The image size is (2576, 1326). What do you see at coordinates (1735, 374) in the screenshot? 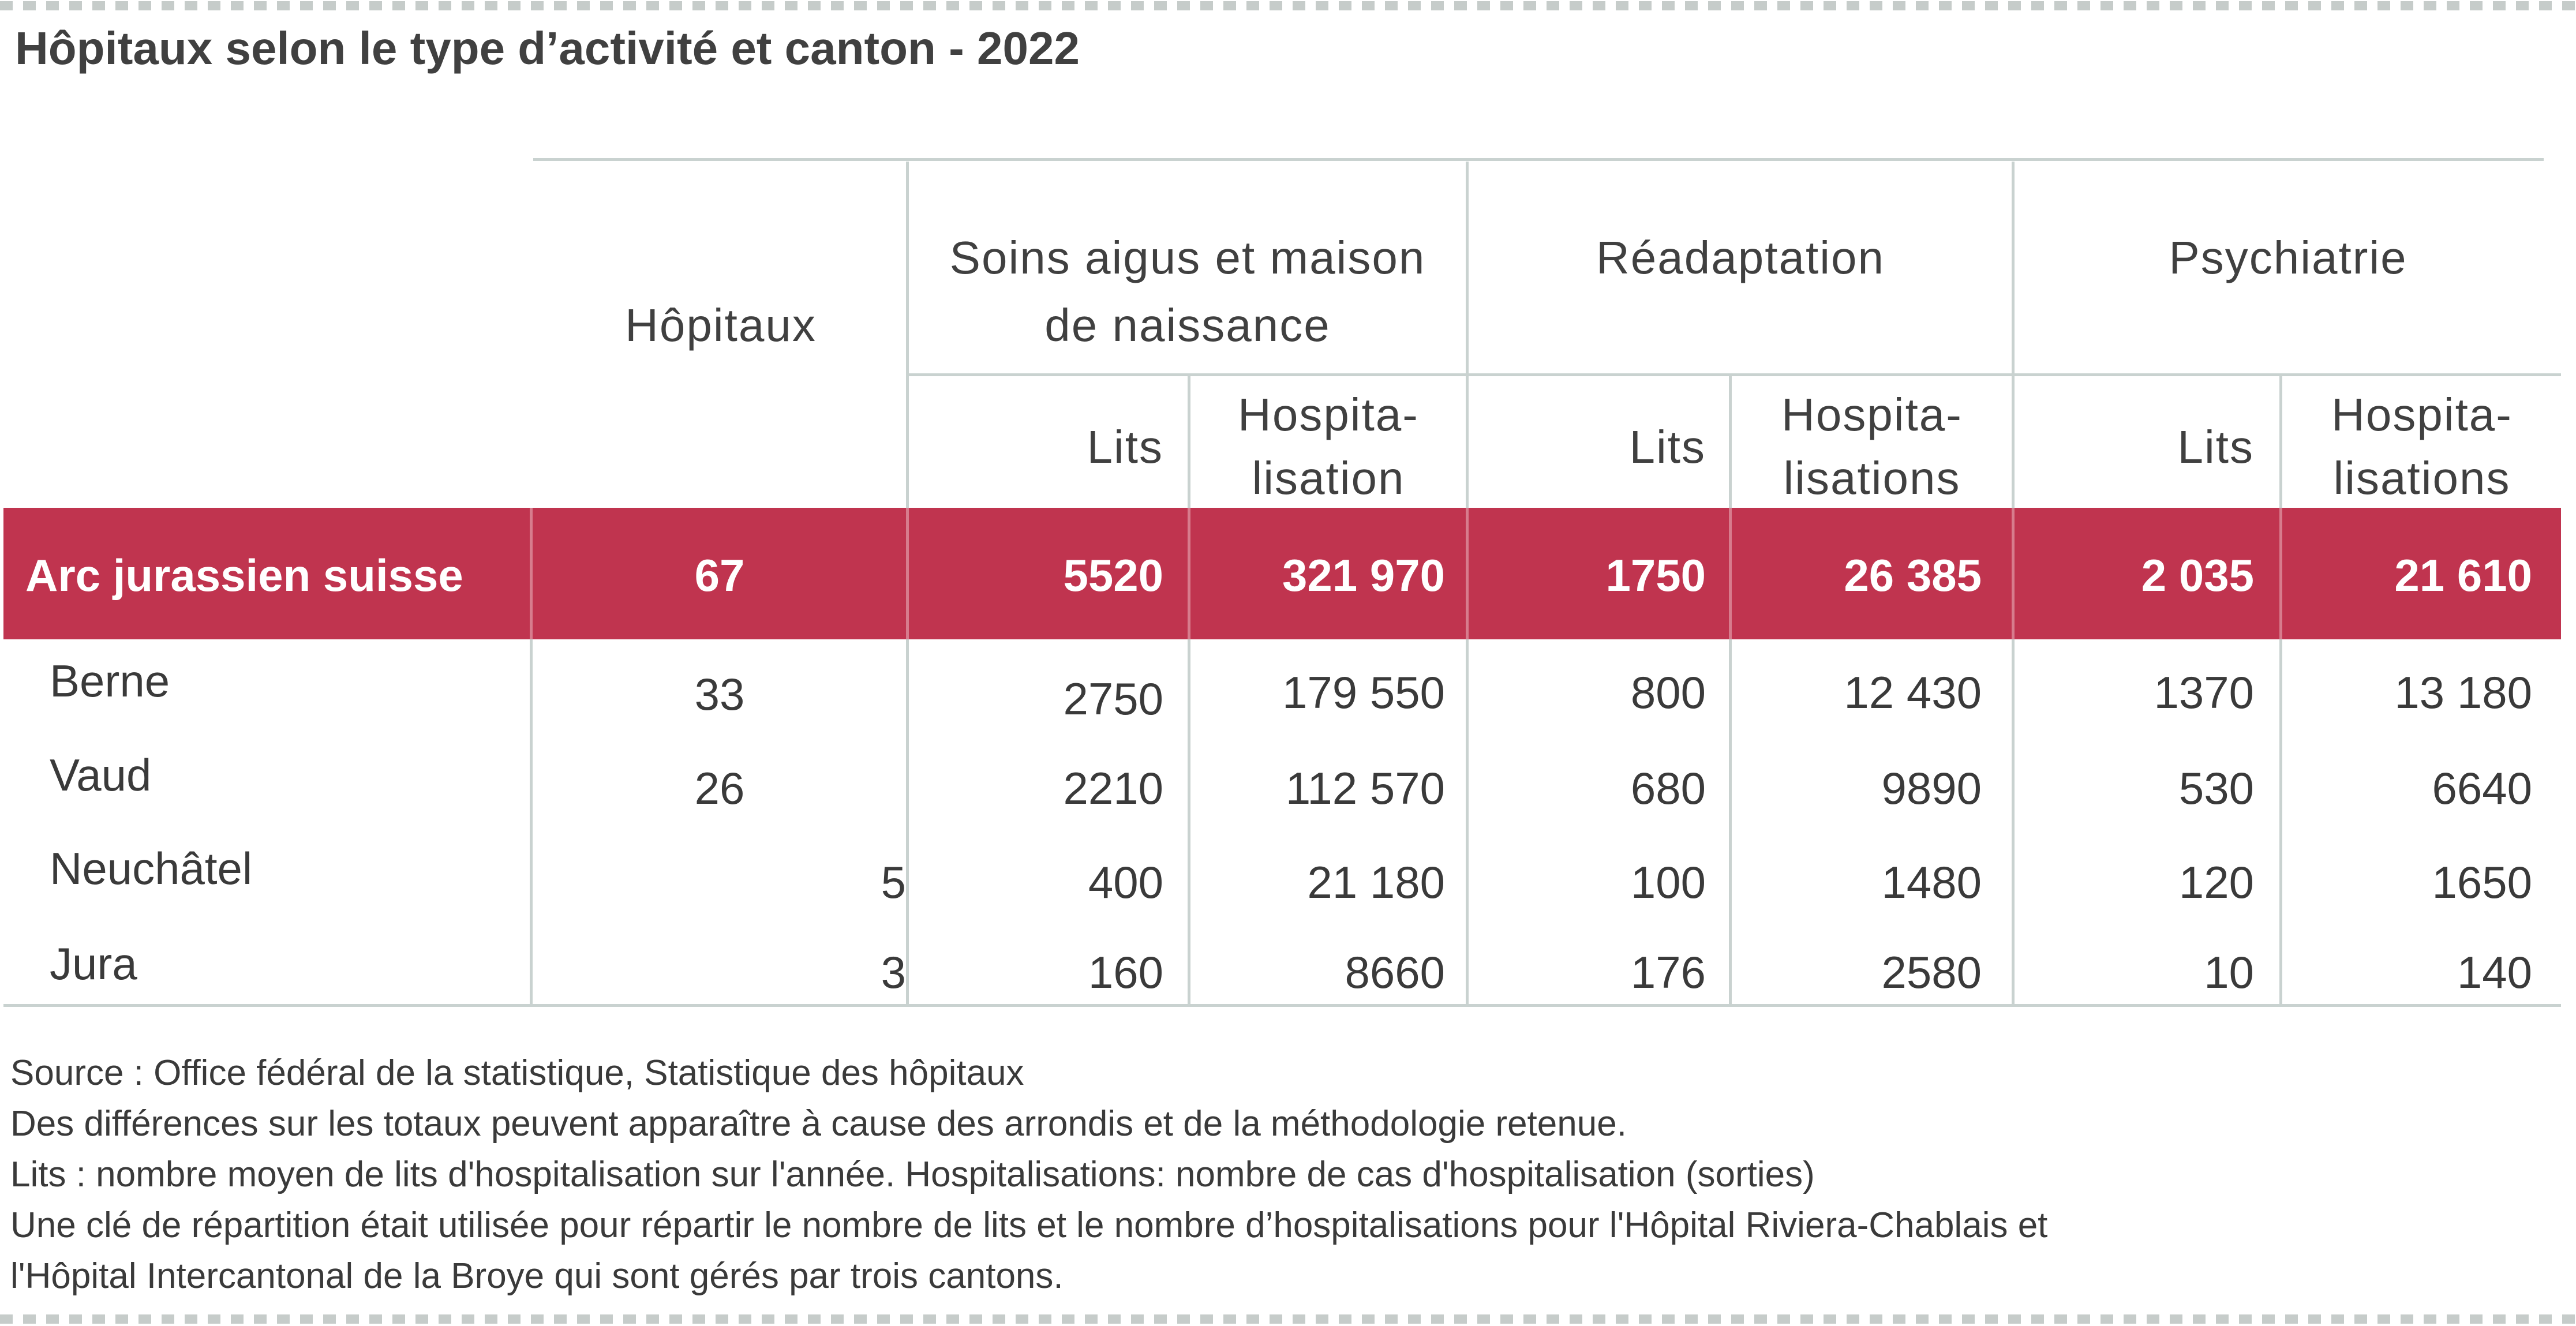
I see `subheader-rule` at bounding box center [1735, 374].